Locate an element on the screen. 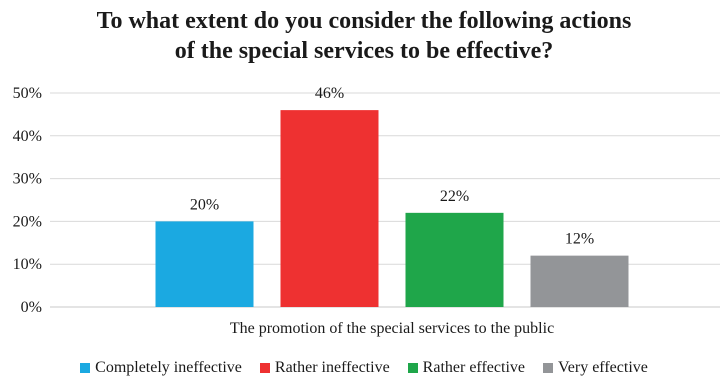 Image resolution: width=728 pixels, height=383 pixels. y-tick-label: 30% is located at coordinates (27, 179).